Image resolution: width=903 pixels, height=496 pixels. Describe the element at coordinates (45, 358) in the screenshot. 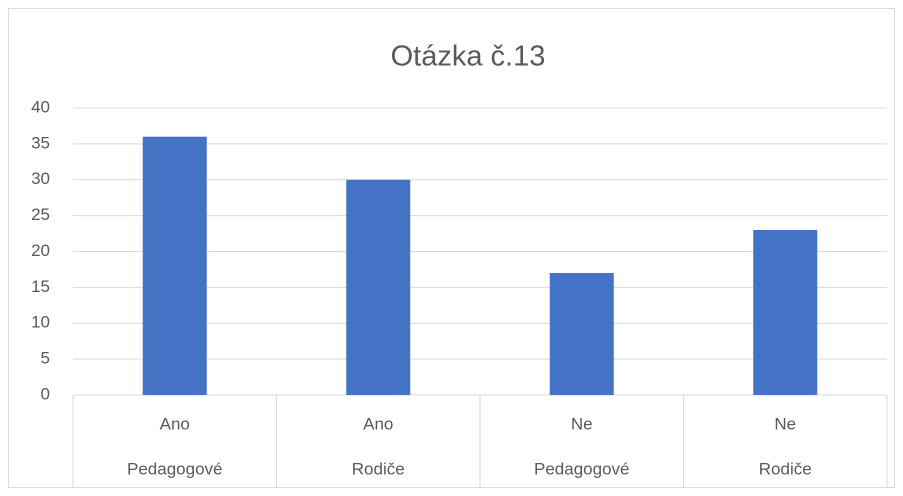

I see `y-tick-label: 5` at that location.